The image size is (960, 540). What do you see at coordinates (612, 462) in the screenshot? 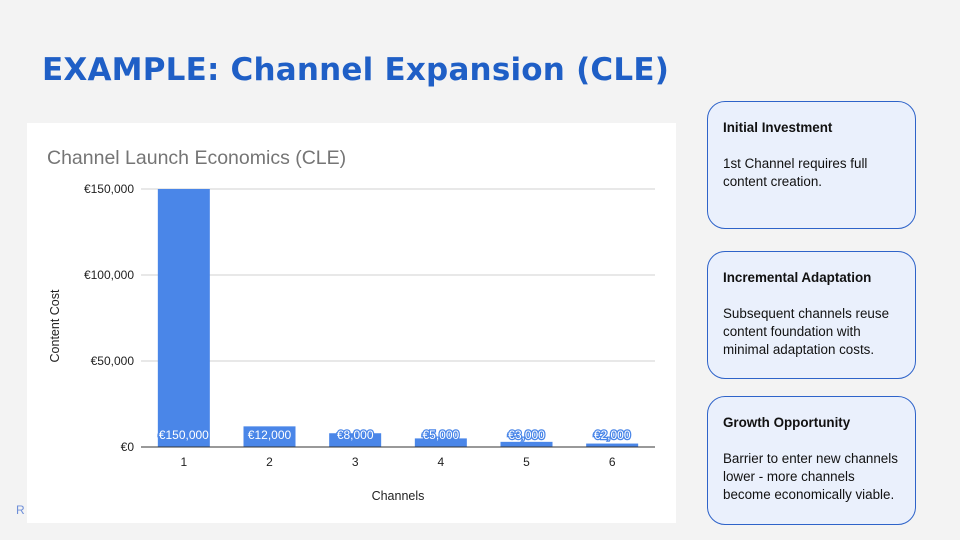
I see `x-tick-label: 6` at bounding box center [612, 462].